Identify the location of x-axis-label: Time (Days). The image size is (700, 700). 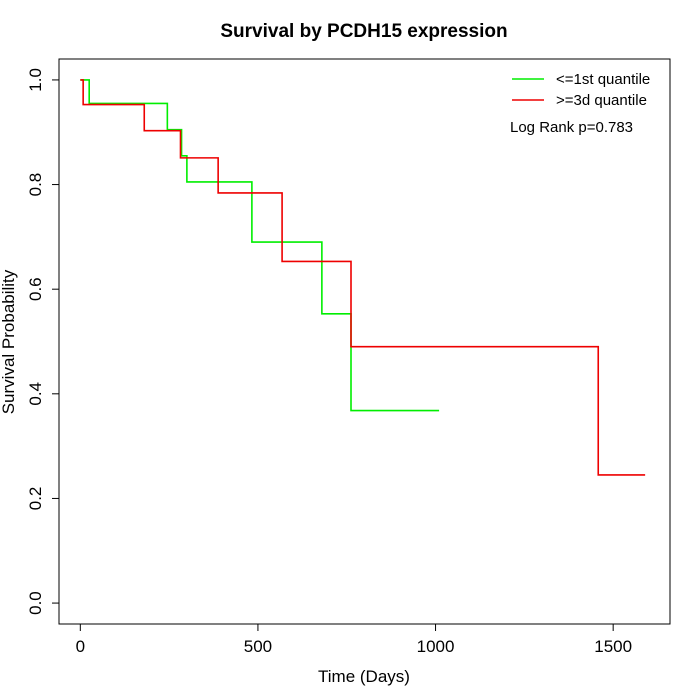
(364, 676).